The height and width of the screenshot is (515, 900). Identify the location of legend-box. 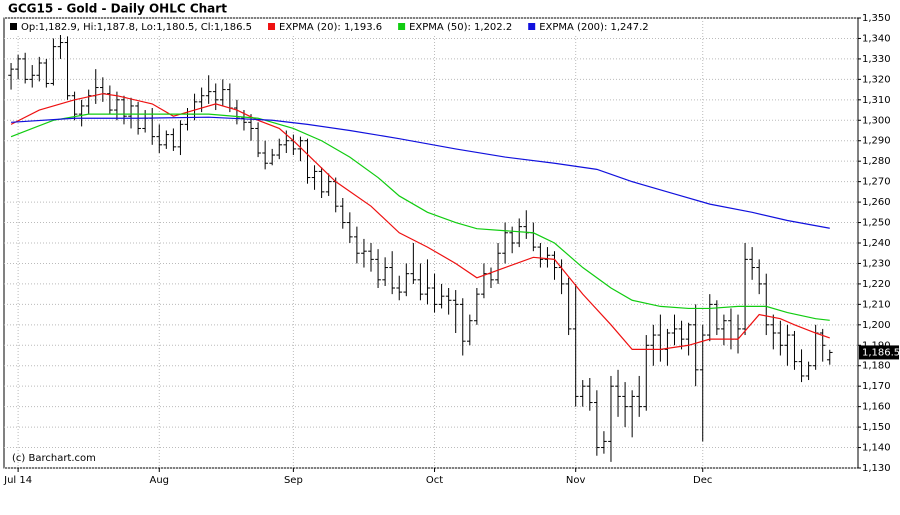
(335, 27).